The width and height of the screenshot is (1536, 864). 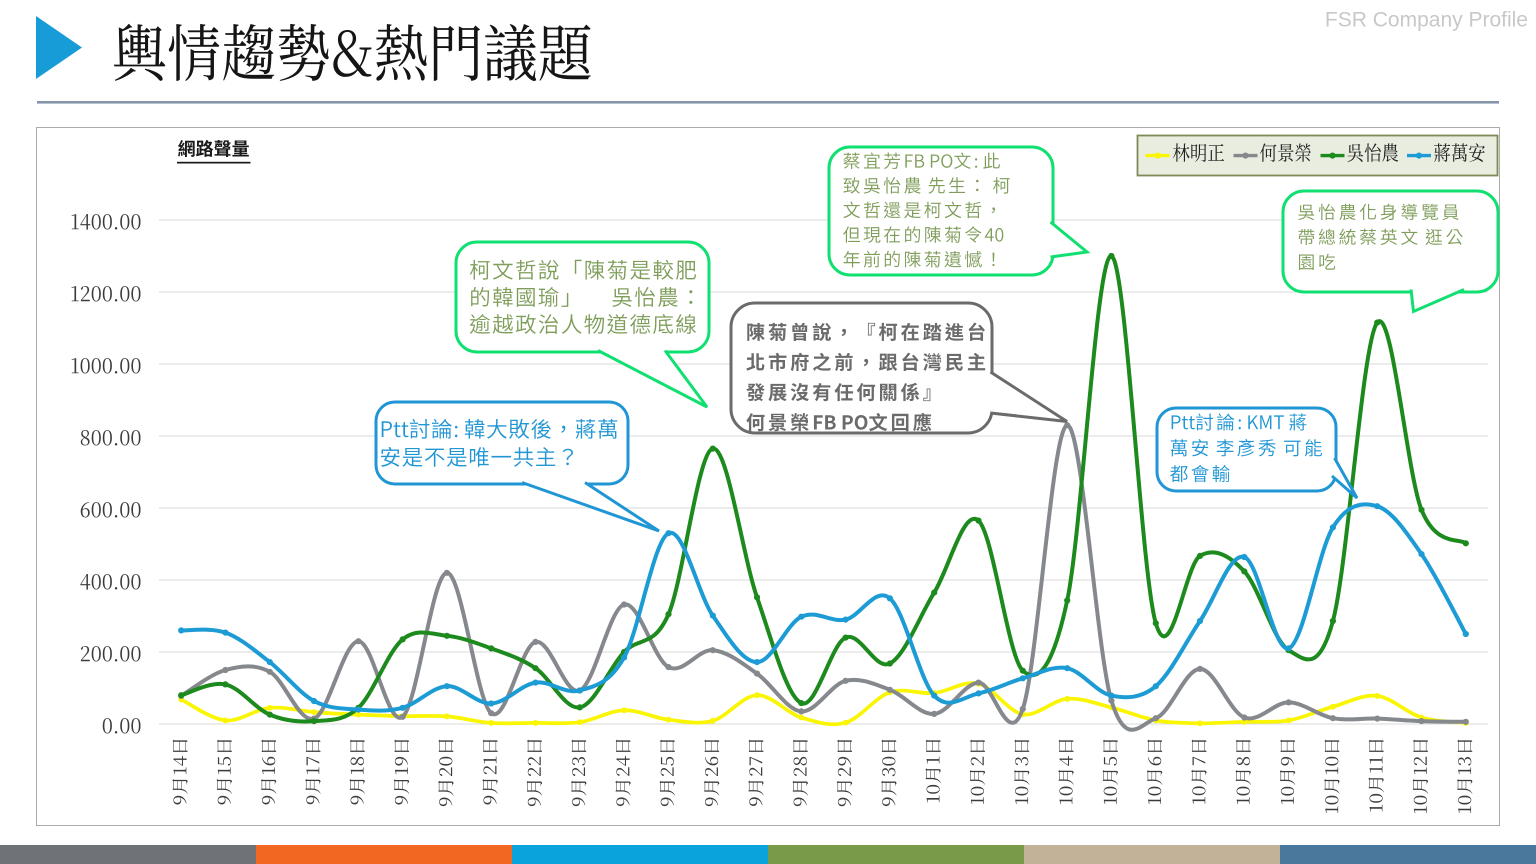 I want to click on svg-text: FSR Company Profile, so click(x=1426, y=20).